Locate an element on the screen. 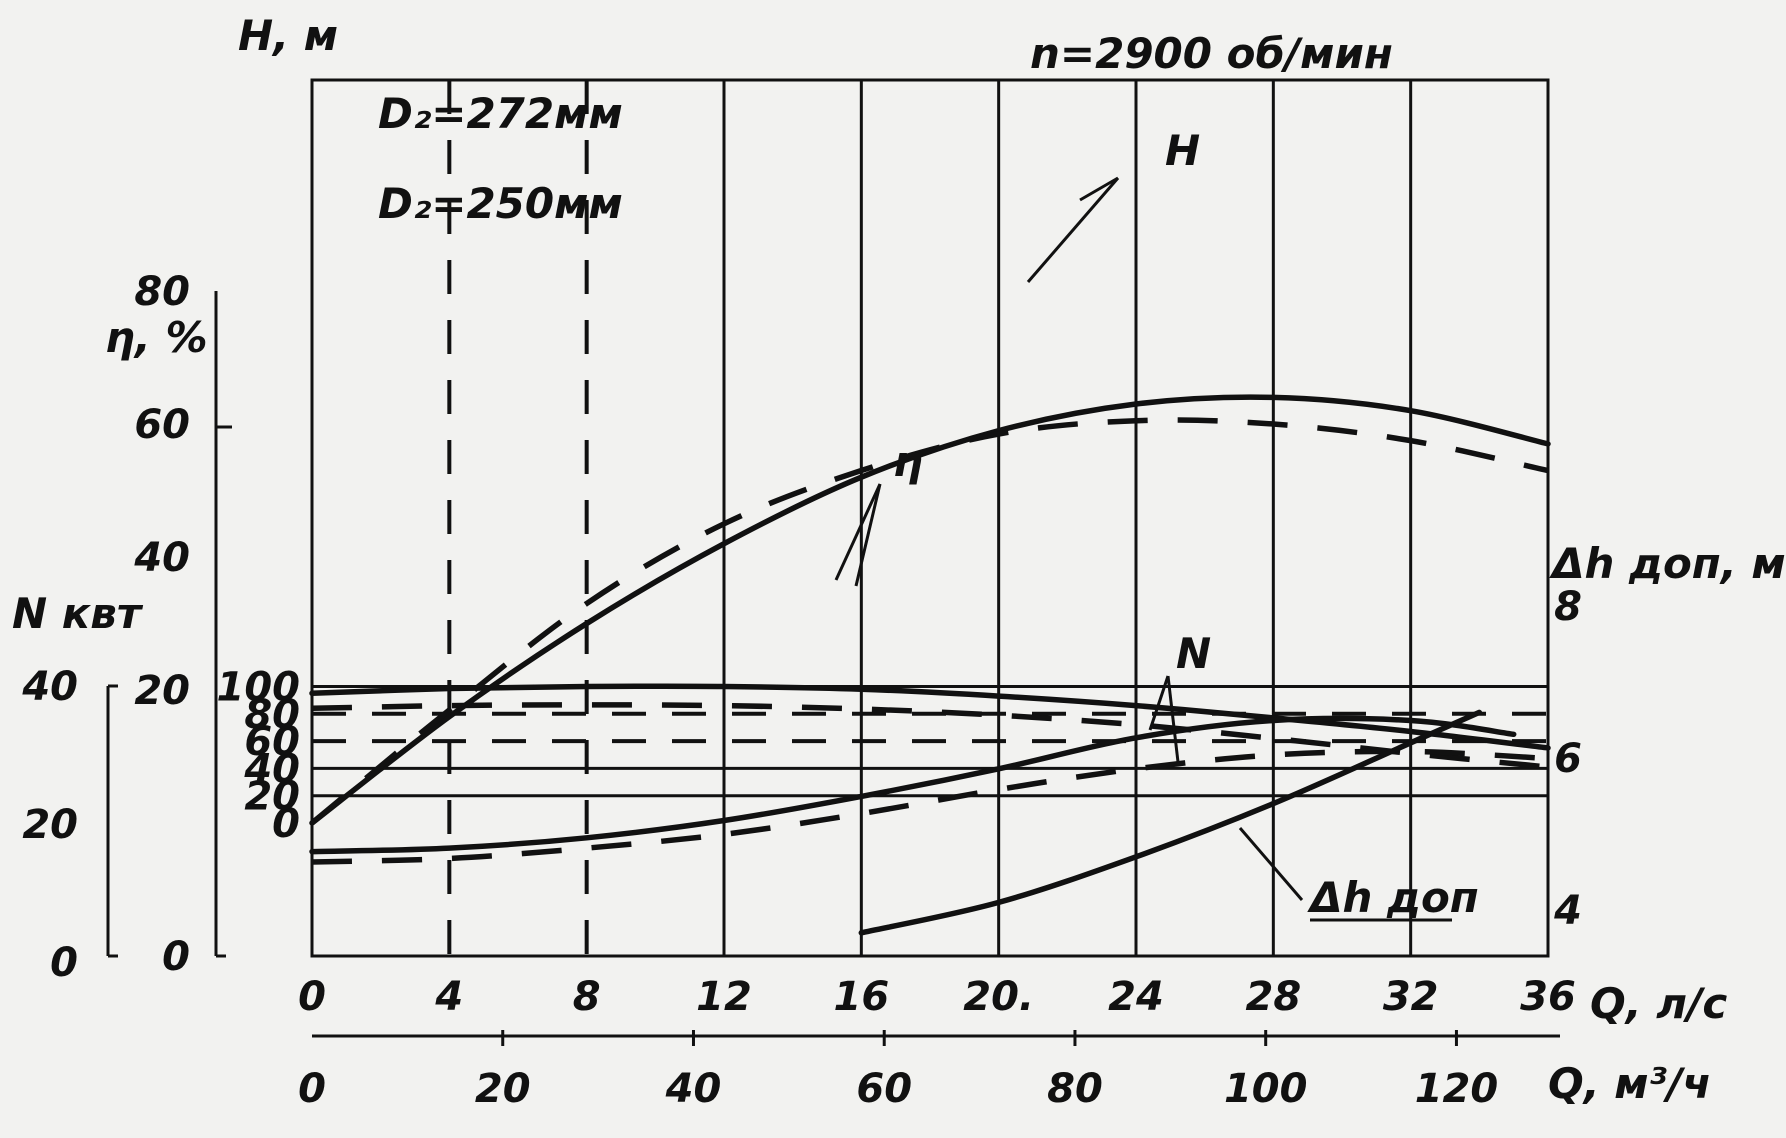  diameter-272-label: D₂=272мм is located at coordinates (500, 113).